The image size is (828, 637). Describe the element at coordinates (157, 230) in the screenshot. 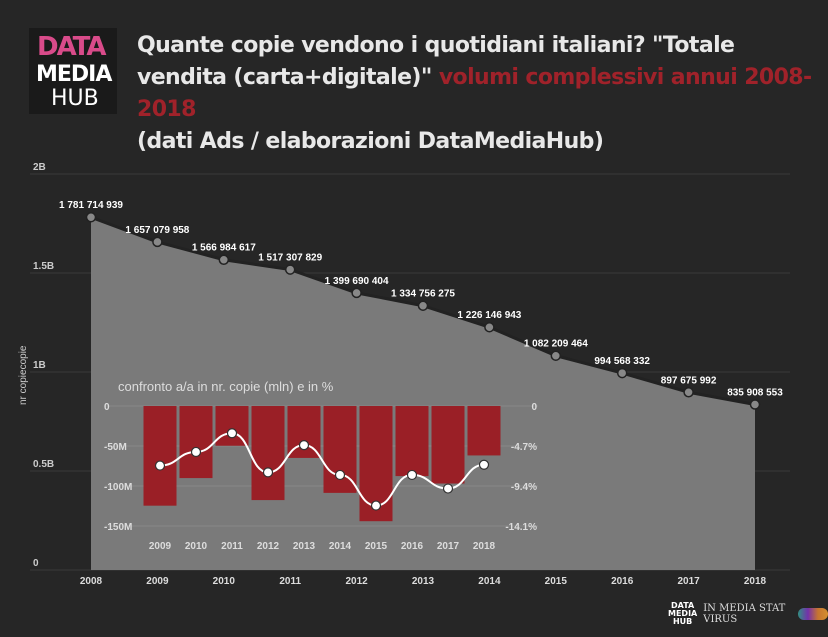

I see `data-label: 1 657 079 958` at that location.